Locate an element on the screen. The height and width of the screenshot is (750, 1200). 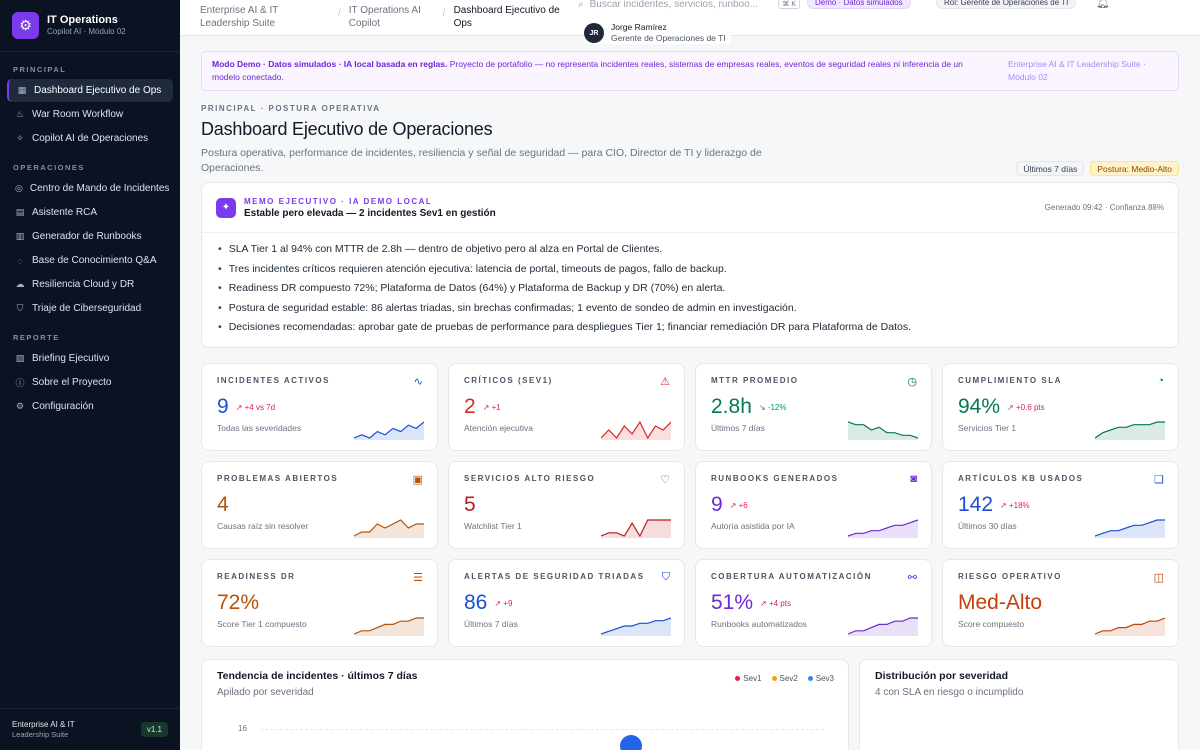
cloud-icon: ☁ is located at coordinates (20, 284).